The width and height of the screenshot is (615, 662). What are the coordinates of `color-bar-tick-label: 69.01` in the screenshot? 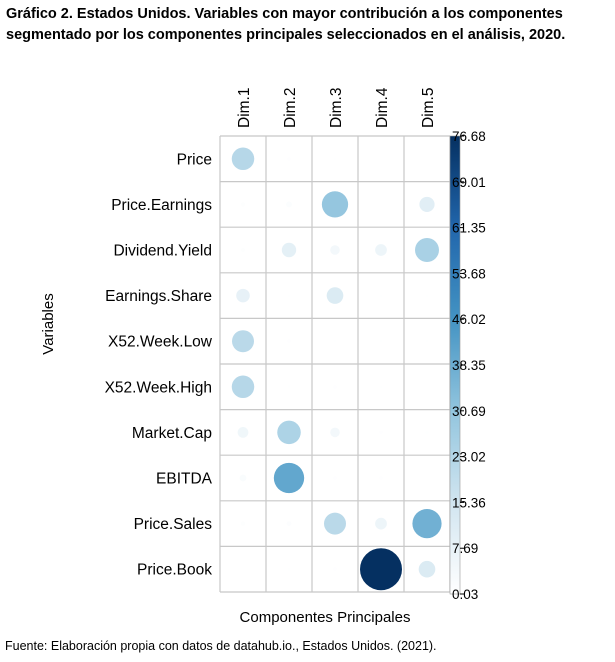 It's located at (469, 182).